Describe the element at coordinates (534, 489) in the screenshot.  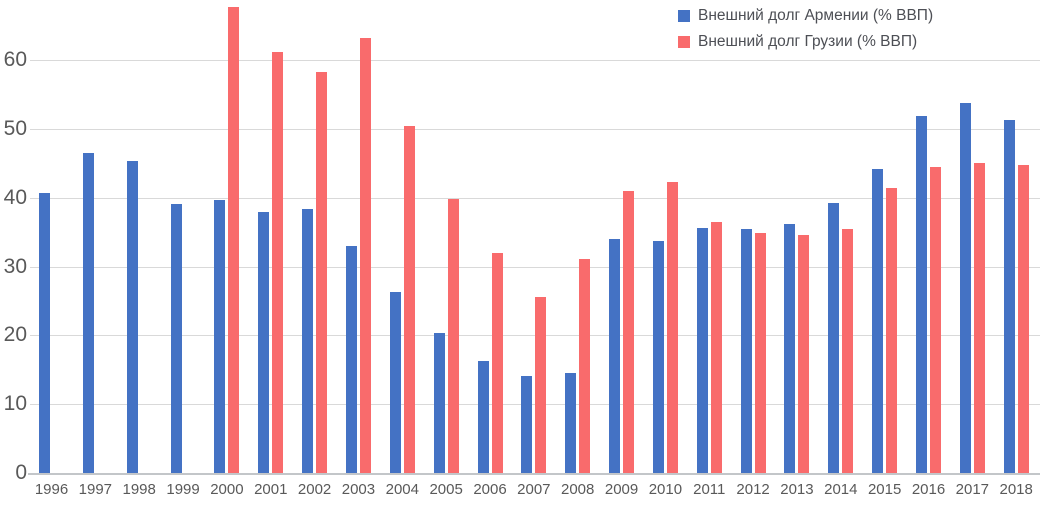
I see `x-tick-label-2007: 2007` at that location.